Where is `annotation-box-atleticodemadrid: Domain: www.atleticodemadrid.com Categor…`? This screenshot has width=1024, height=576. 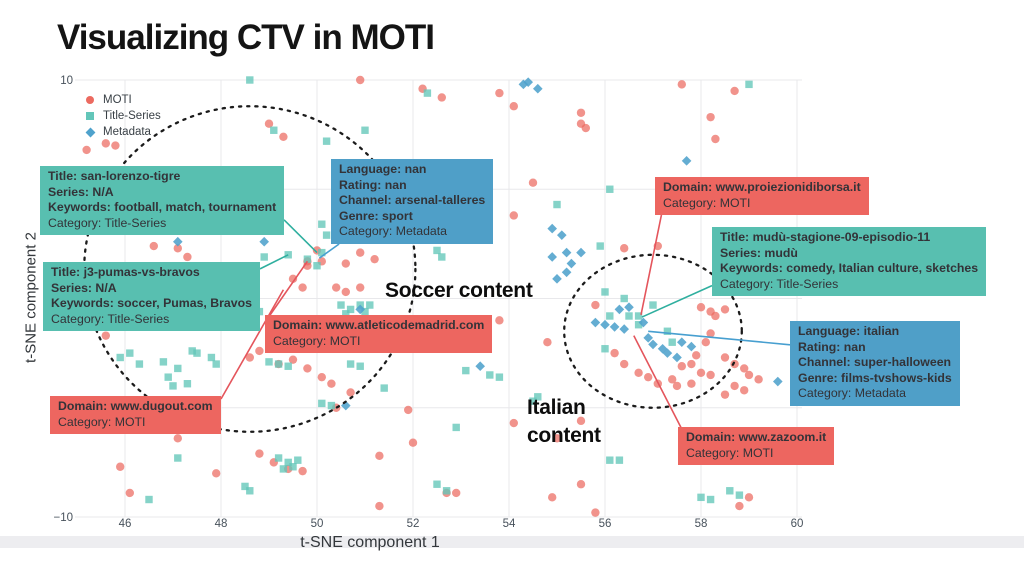
annotation-box-atleticodemadrid: Domain: www.atleticodemadrid.com Categor… is located at coordinates (379, 334).